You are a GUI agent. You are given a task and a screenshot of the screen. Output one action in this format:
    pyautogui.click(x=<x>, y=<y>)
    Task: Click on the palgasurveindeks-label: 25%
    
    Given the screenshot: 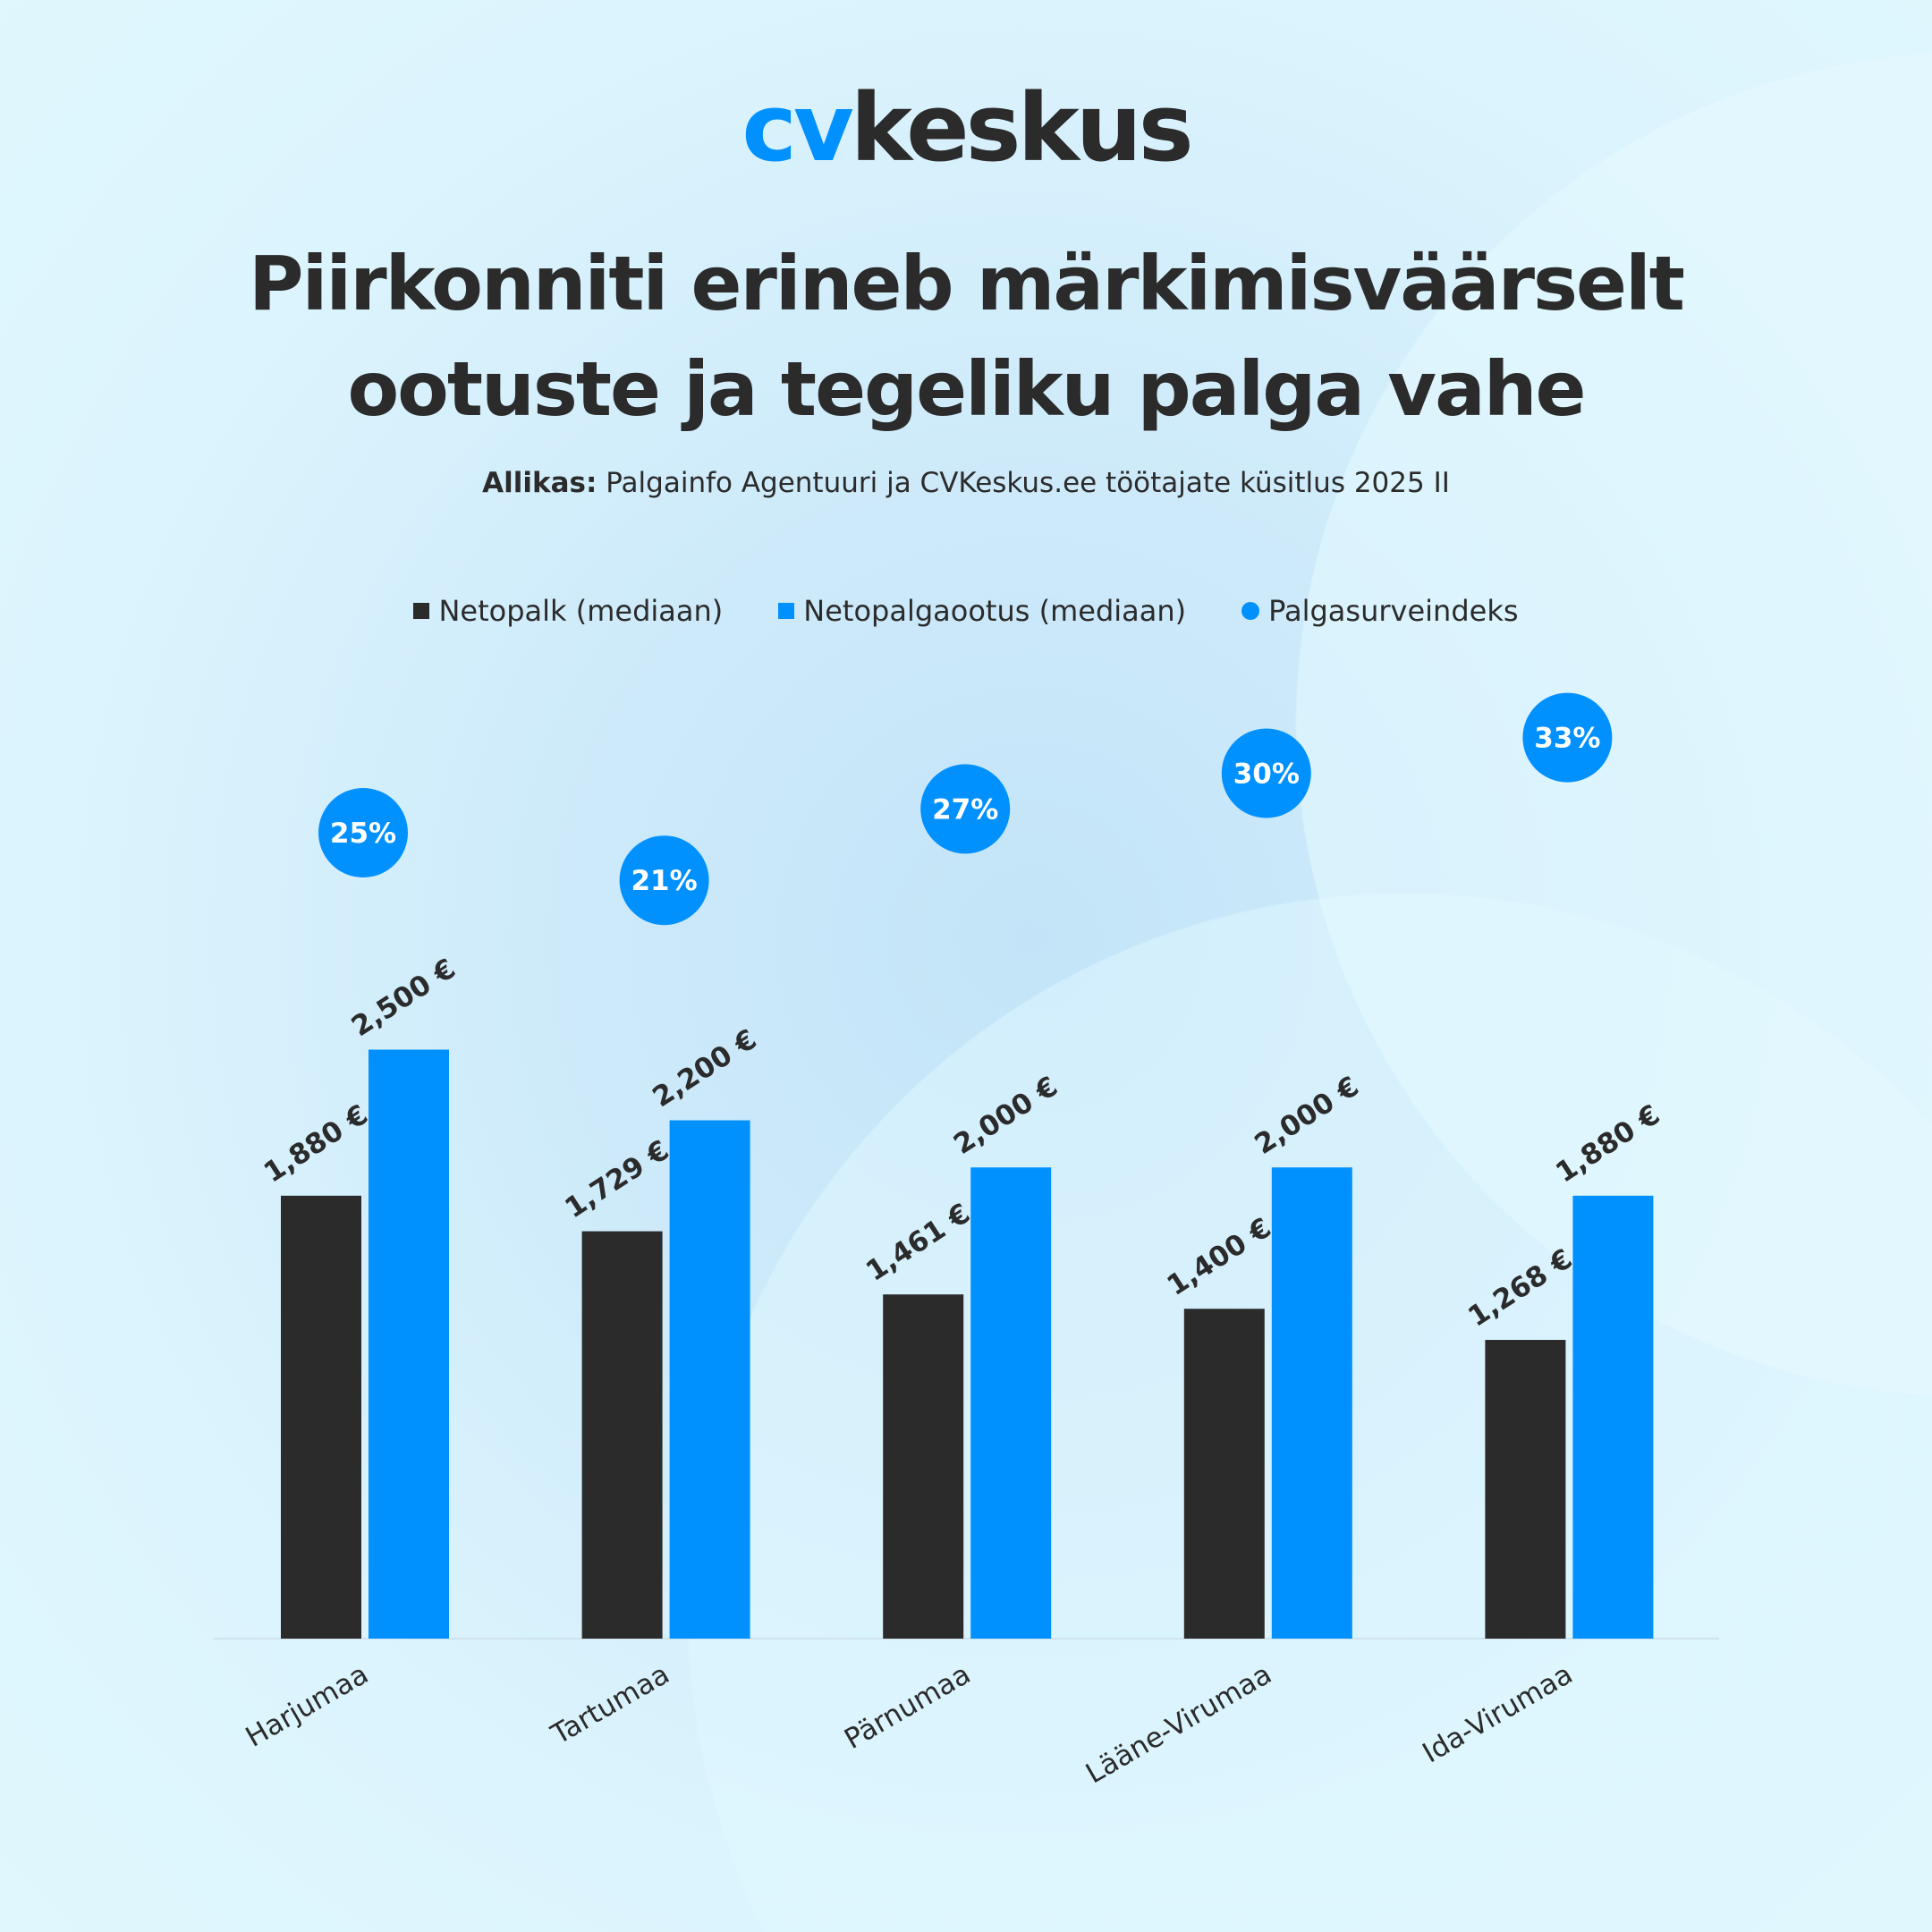 What is the action you would take?
    pyautogui.click(x=363, y=834)
    